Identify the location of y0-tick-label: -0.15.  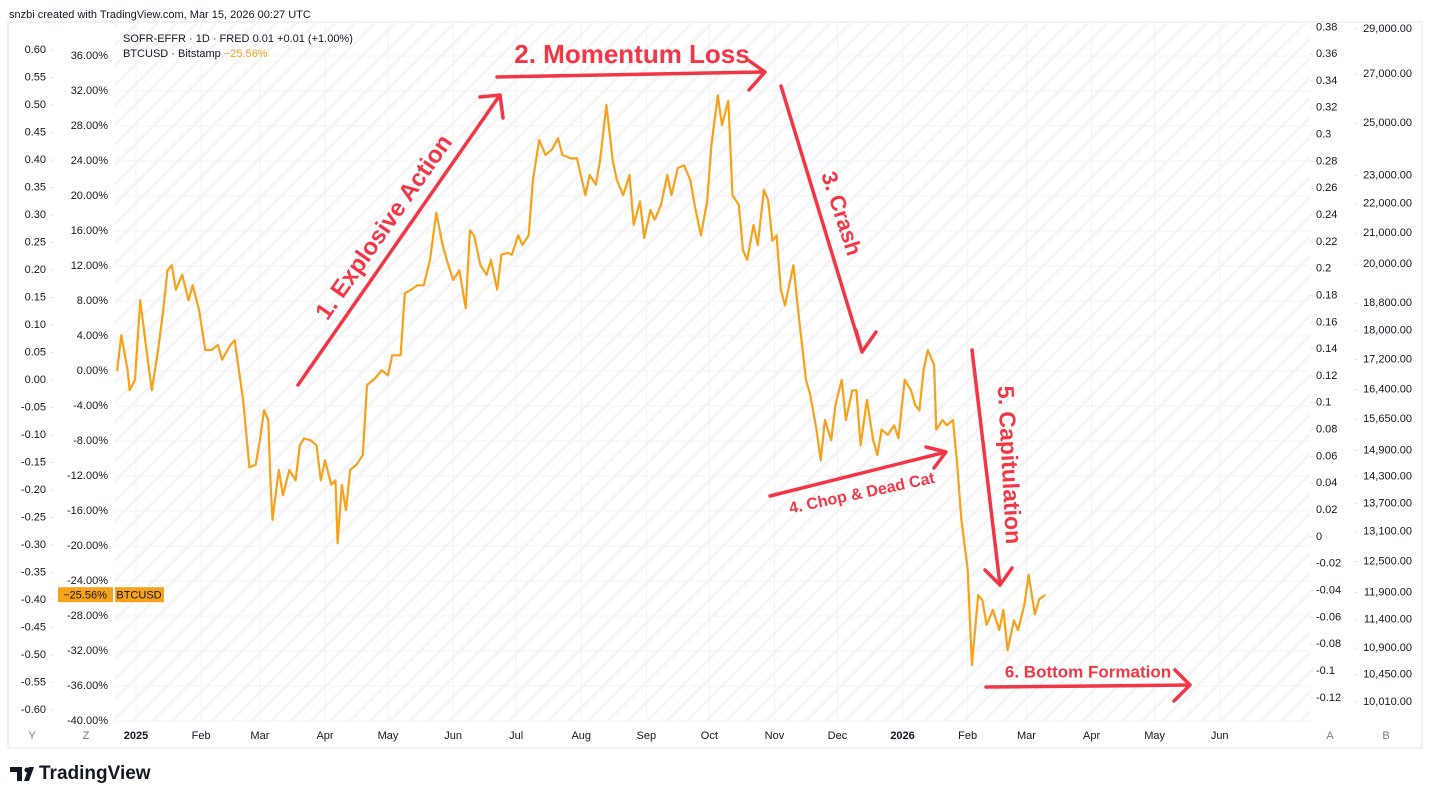
(33, 462).